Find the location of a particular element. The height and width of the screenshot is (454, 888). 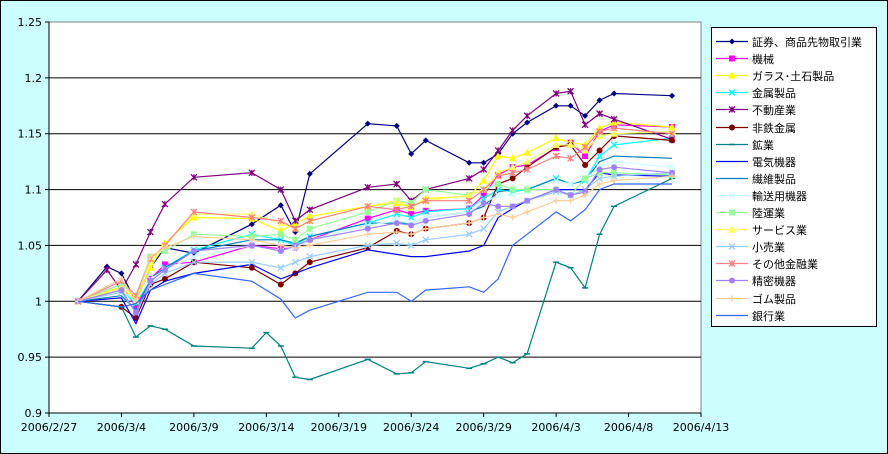

legend-item: 金属製品 is located at coordinates (794, 92).